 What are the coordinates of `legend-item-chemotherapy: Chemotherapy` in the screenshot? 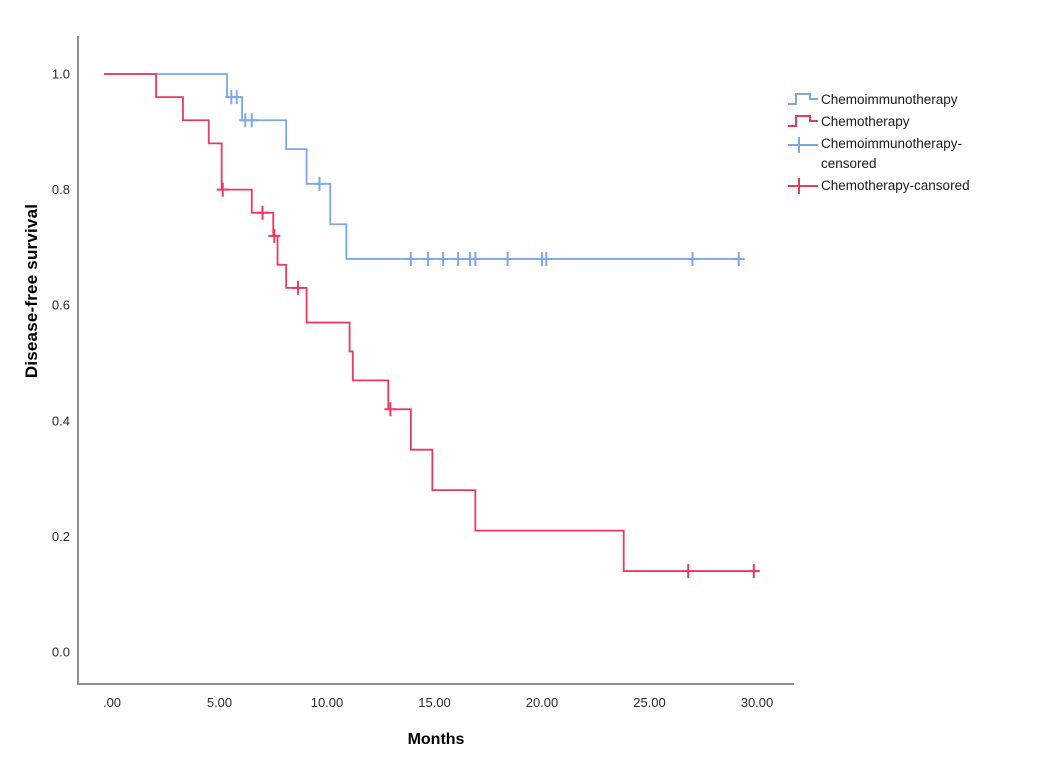 It's located at (912, 122).